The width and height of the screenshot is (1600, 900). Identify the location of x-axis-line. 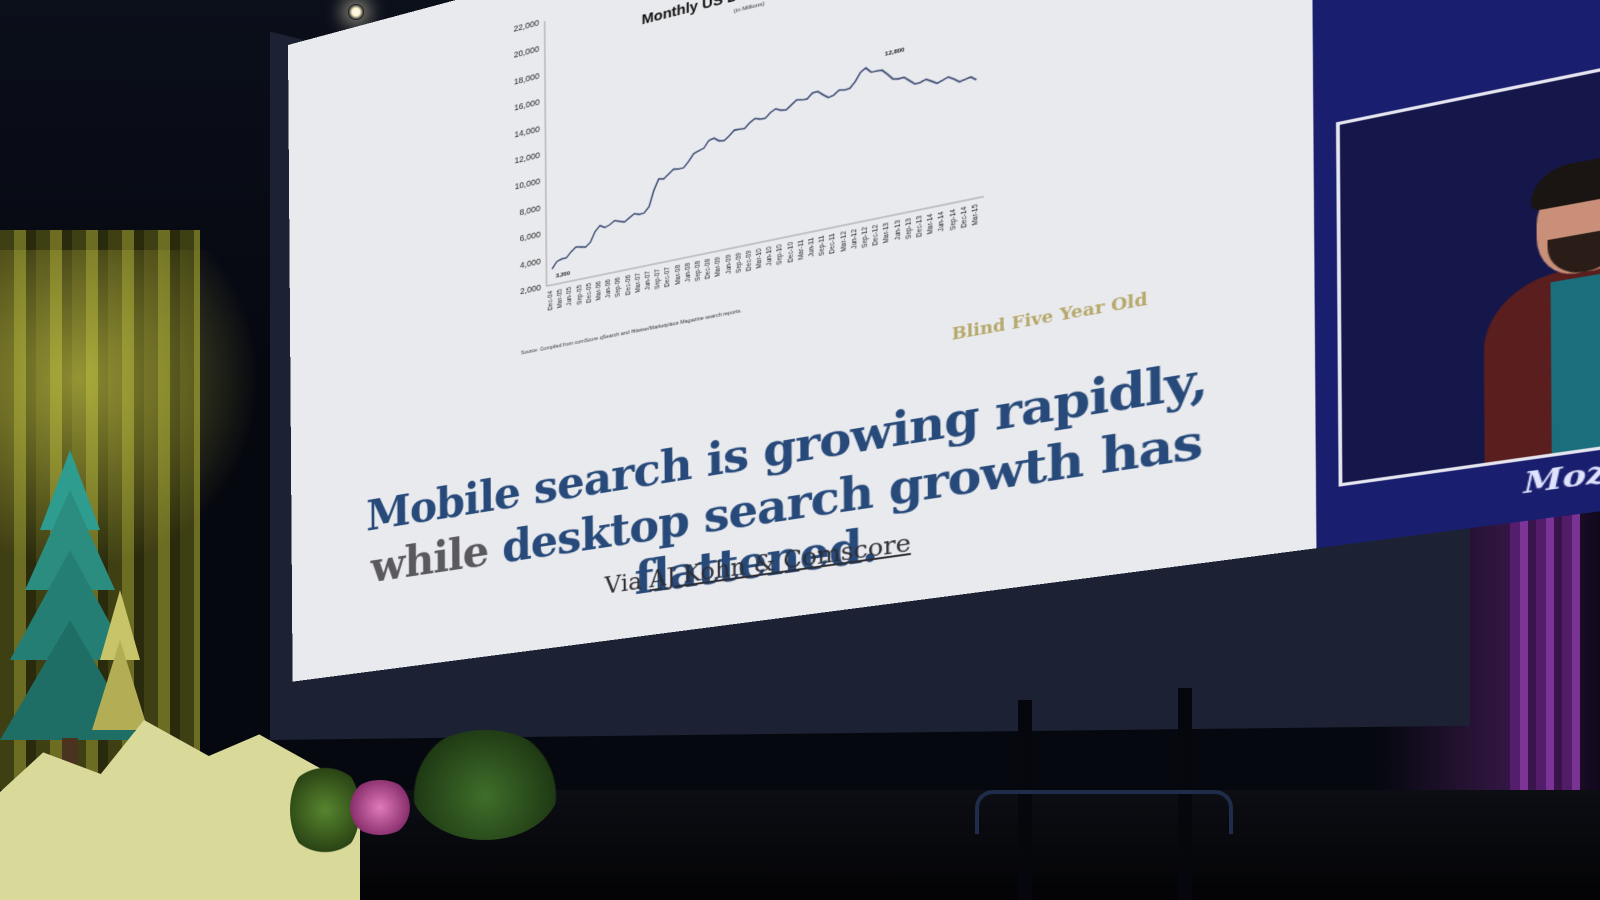
(765, 241).